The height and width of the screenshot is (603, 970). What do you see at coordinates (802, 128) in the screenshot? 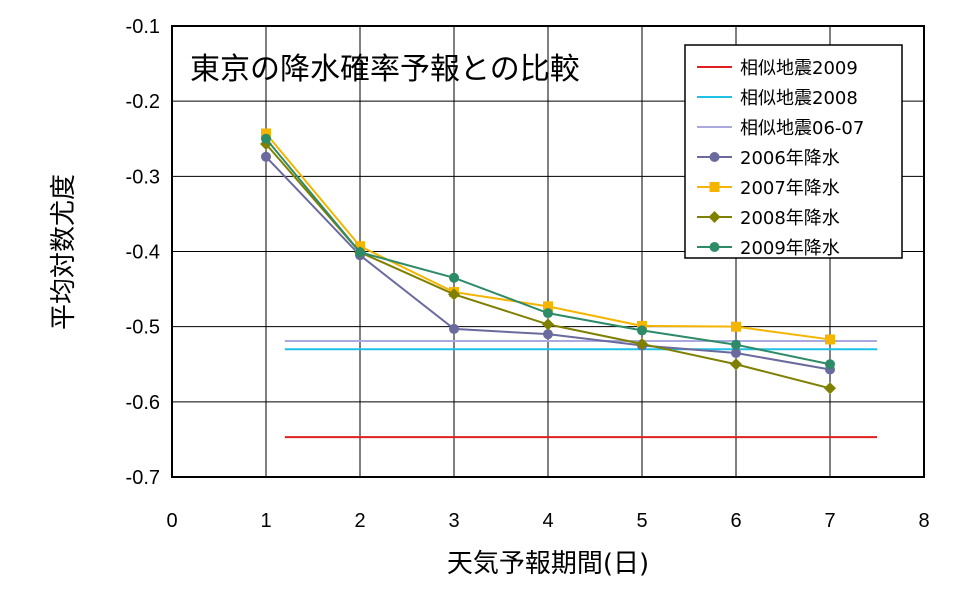
I see `legend-label: 相似地震06-07` at bounding box center [802, 128].